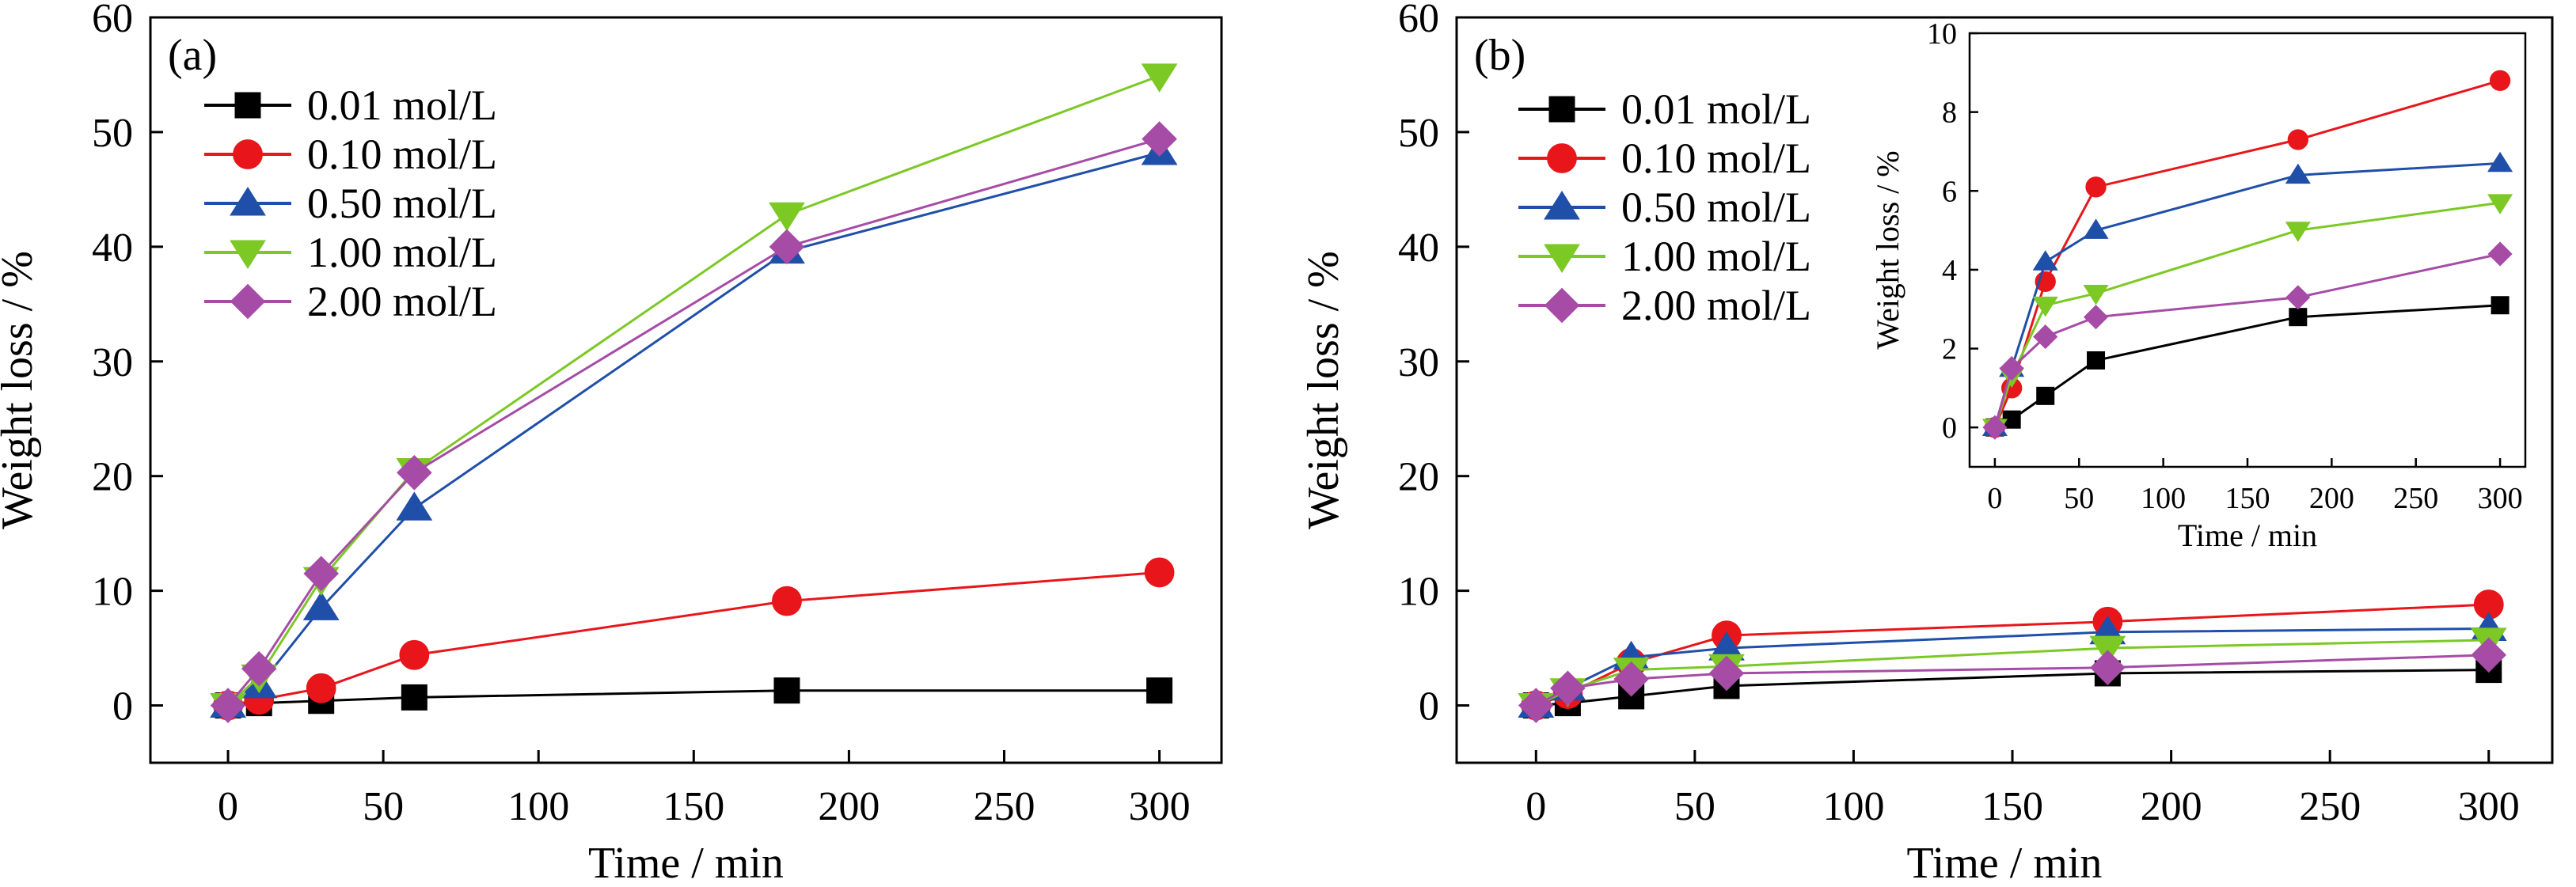 The image size is (2576, 887). Describe the element at coordinates (1949, 270) in the screenshot. I see `y-tick-label: 4` at that location.